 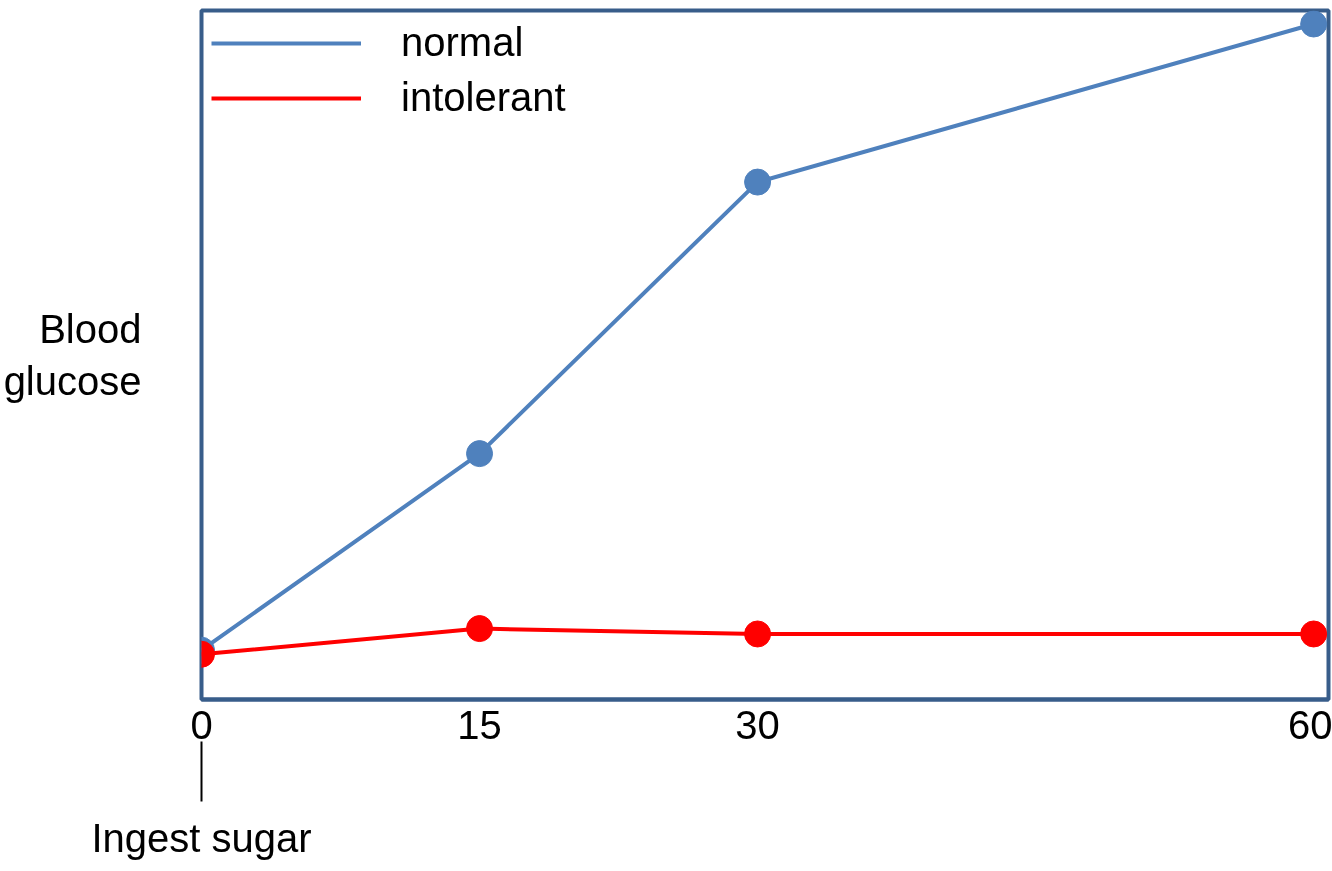 What do you see at coordinates (1310, 724) in the screenshot?
I see `x-tick-label: 60` at bounding box center [1310, 724].